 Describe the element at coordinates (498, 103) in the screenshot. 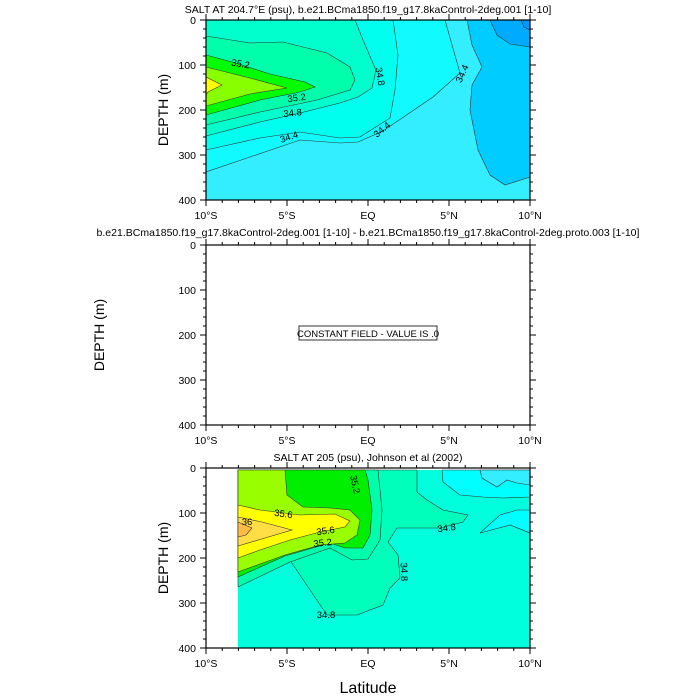

I see `band-34.2` at that location.